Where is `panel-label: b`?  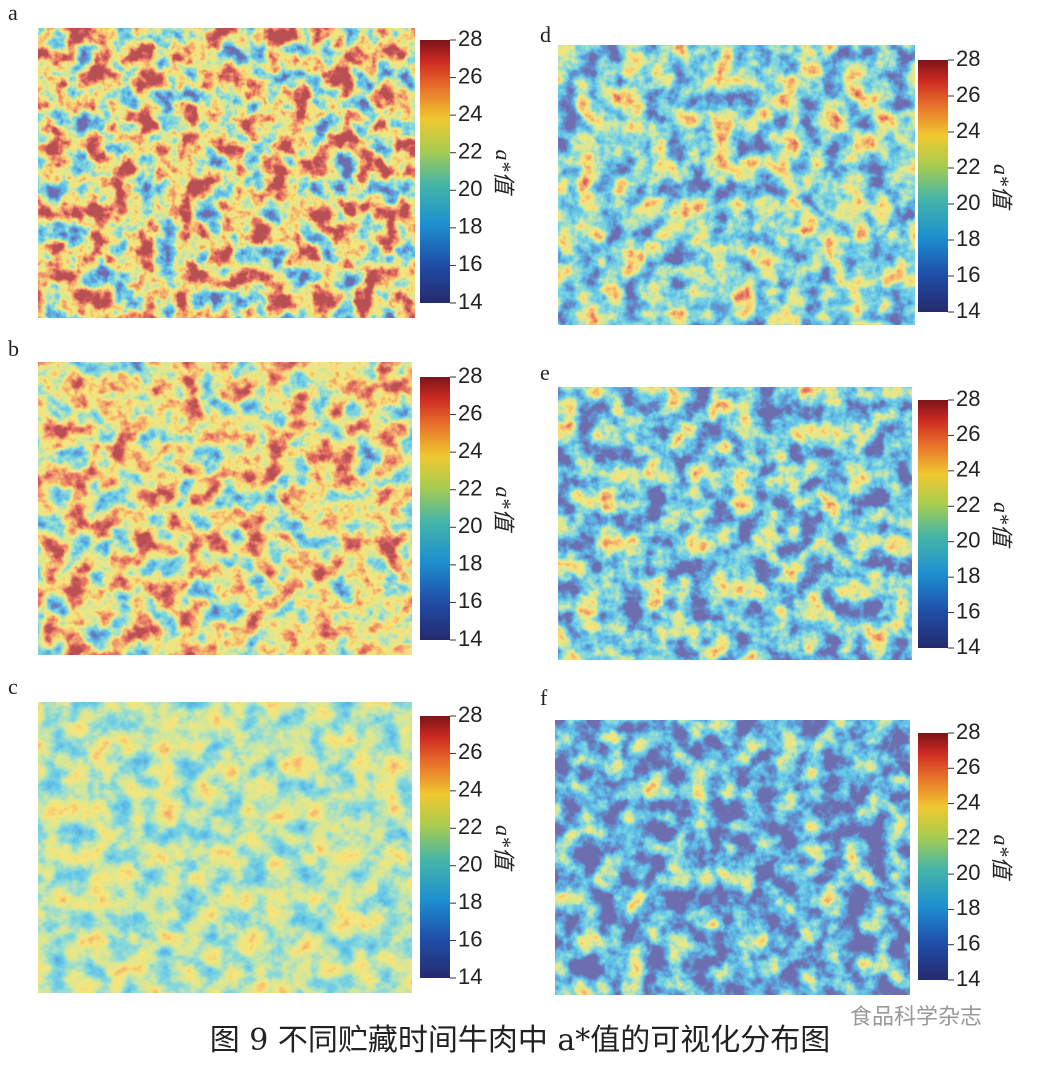
panel-label: b is located at coordinates (13, 348).